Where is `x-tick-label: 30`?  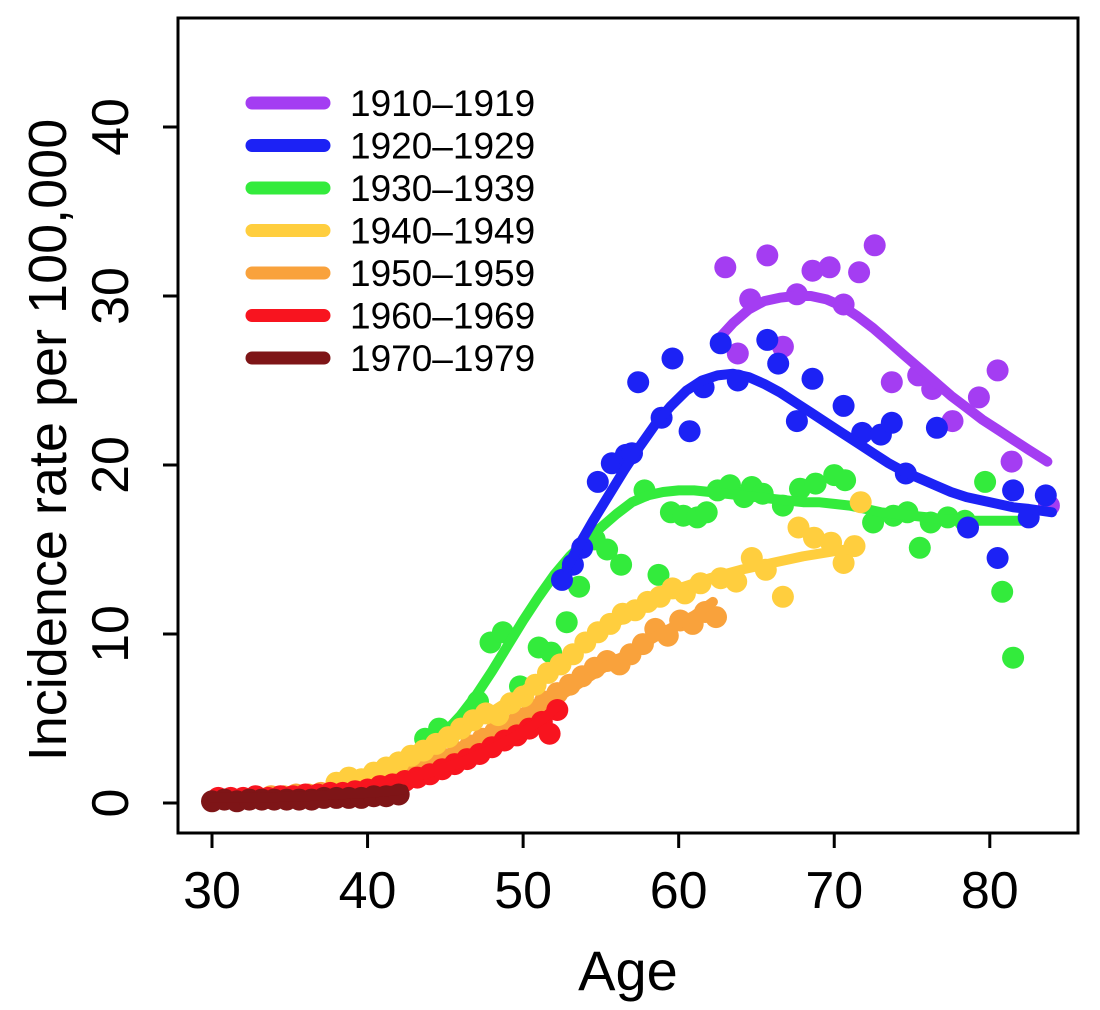
x-tick-label: 30 is located at coordinates (212, 891).